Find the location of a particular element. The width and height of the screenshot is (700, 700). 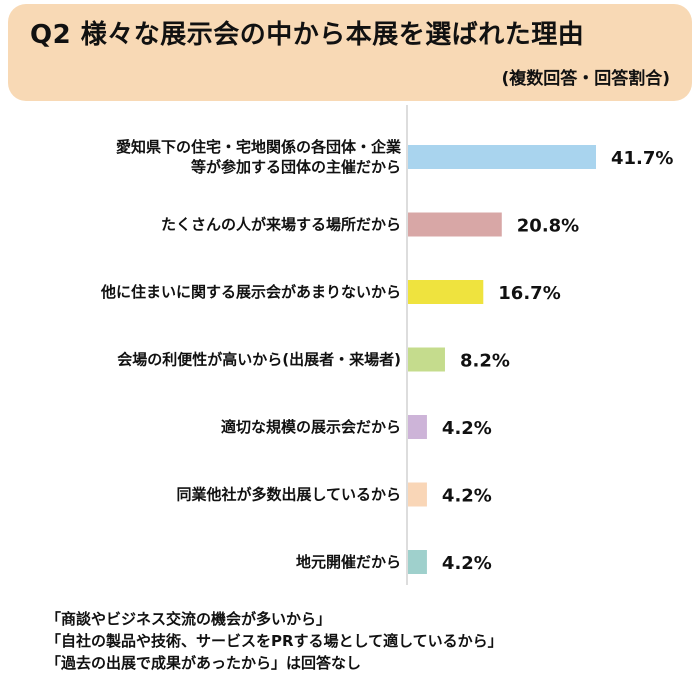

category-label: 適切な規模の展示会だから is located at coordinates (311, 427).